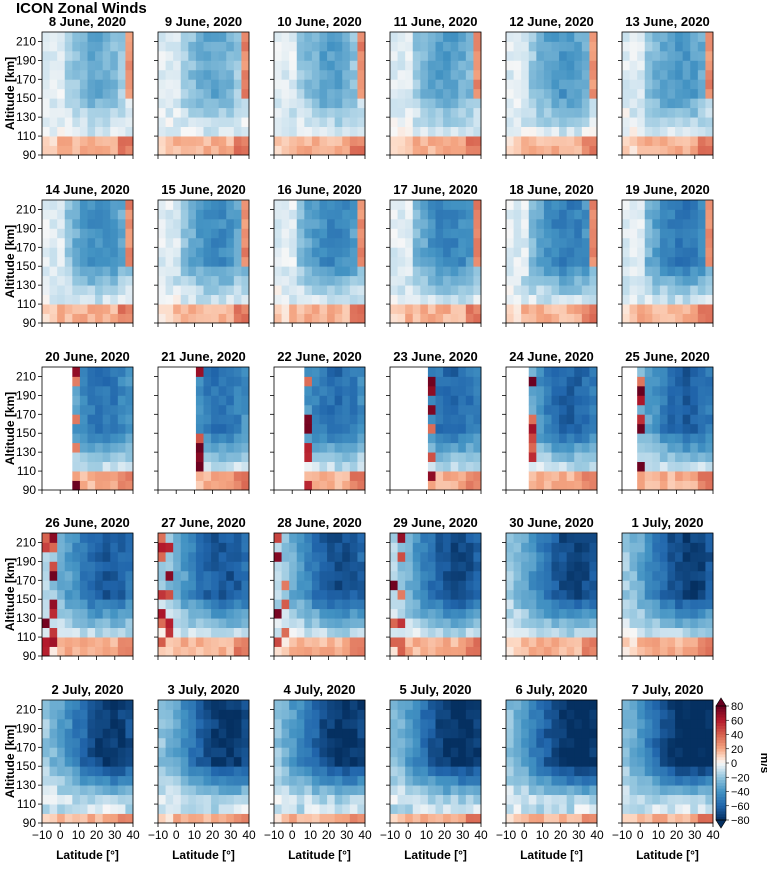 Image resolution: width=767 pixels, height=872 pixels. What do you see at coordinates (551, 356) in the screenshot?
I see `panel-title: 24 June, 2020` at bounding box center [551, 356].